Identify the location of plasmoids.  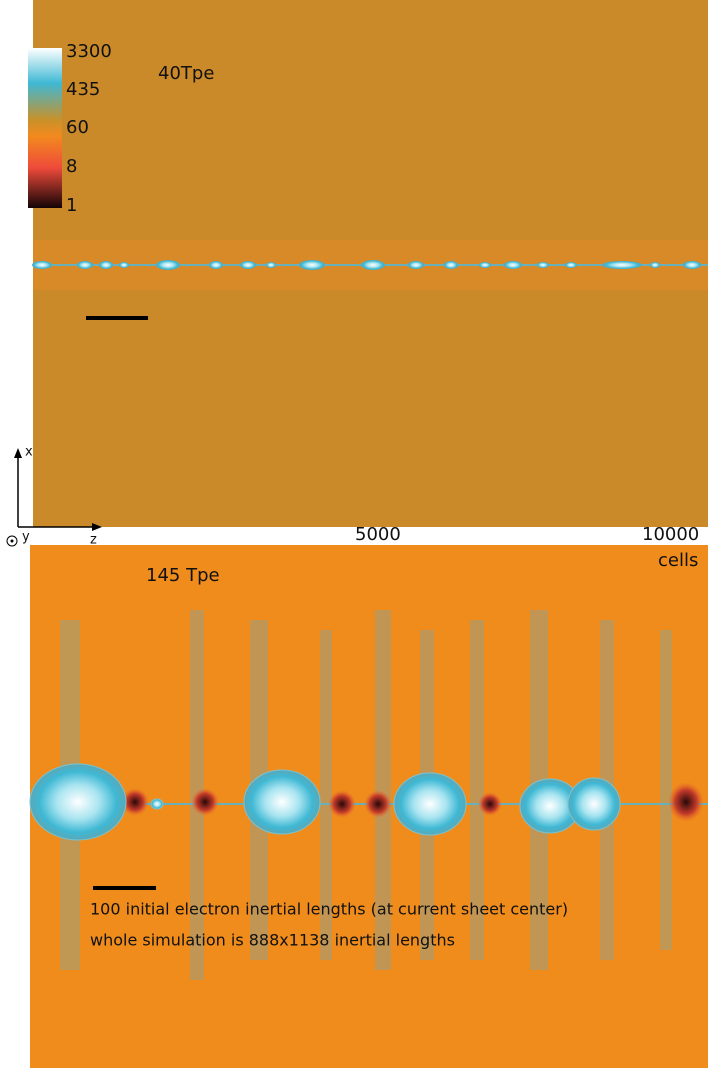
(325, 802).